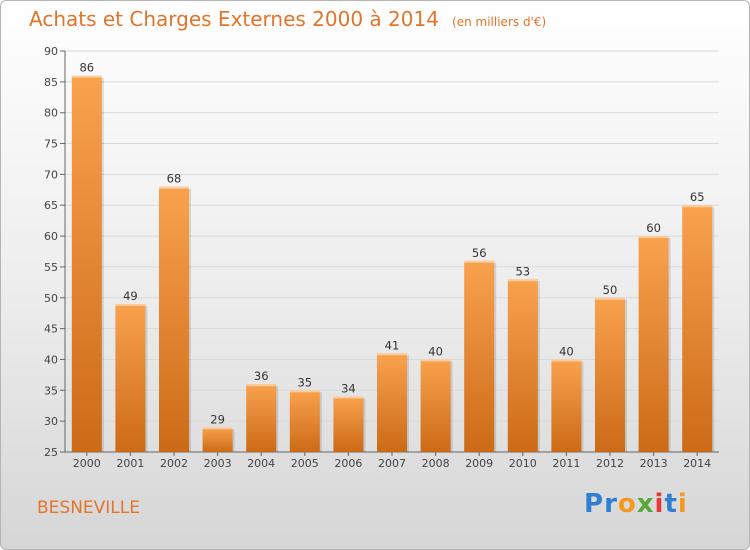 The height and width of the screenshot is (550, 750). I want to click on bar-2011, so click(566, 405).